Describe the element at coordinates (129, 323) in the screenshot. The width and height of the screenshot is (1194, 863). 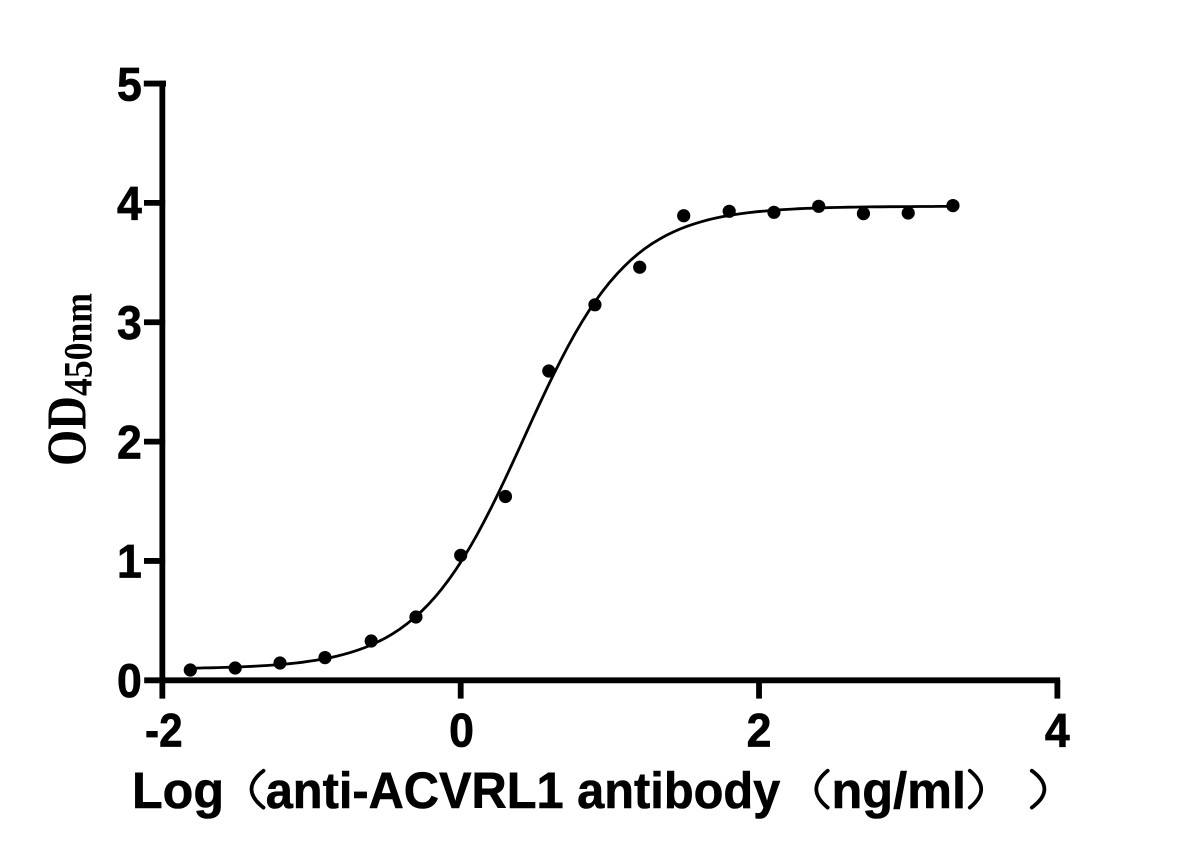
I see `svg-text: 3` at that location.